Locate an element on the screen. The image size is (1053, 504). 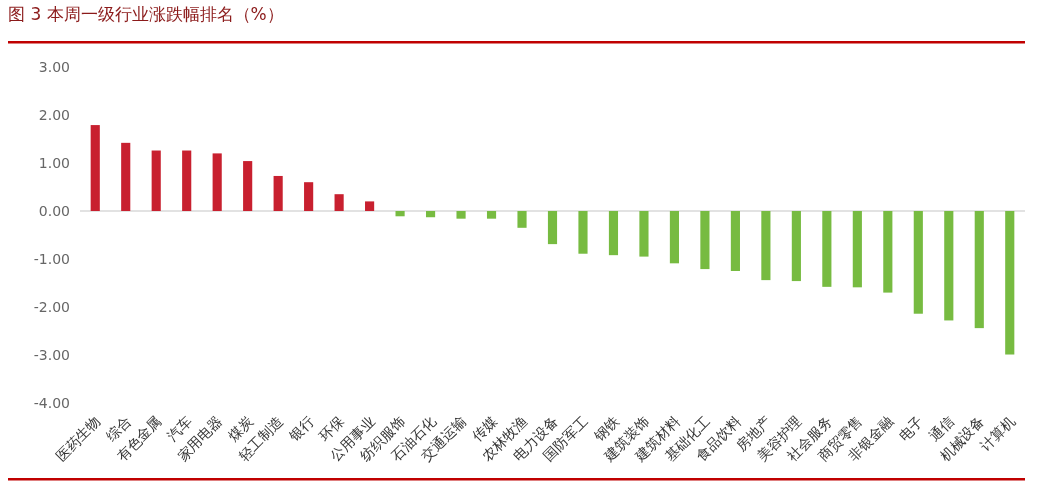
y-tick-label: -3.00 is located at coordinates (51, 354).